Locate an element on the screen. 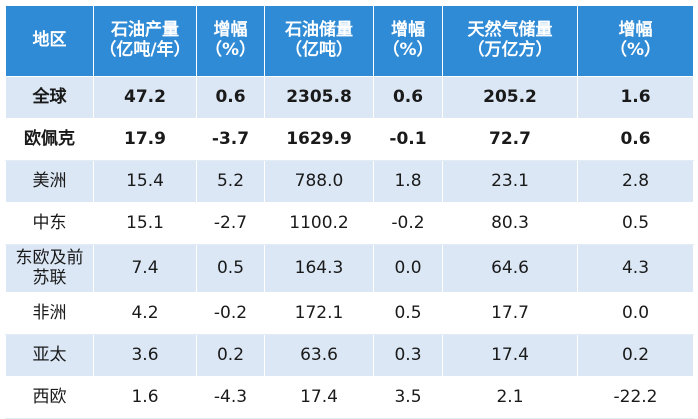  cell-region: 欧佩克 is located at coordinates (49, 139).